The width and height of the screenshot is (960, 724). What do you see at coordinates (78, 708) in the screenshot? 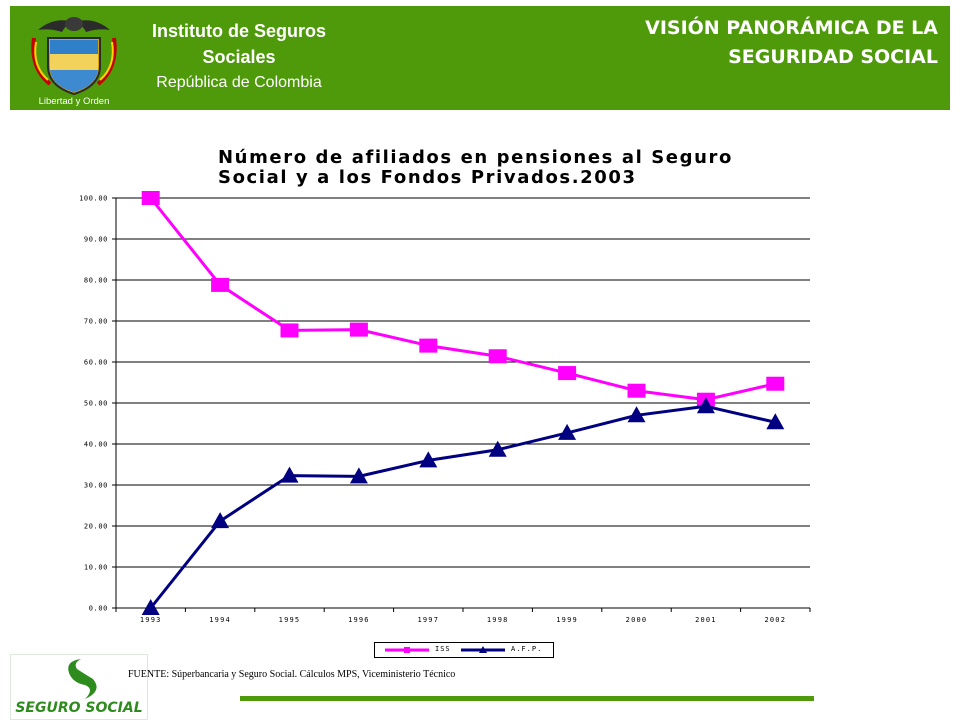
I see `logo-text: SEGURO SOCIAL` at bounding box center [78, 708].